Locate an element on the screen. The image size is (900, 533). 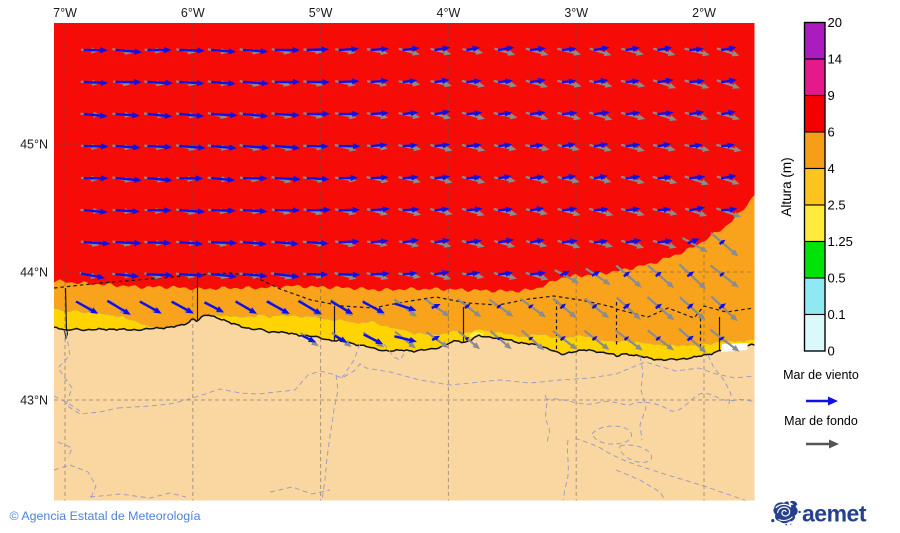
svg-text: 6 is located at coordinates (831, 132).